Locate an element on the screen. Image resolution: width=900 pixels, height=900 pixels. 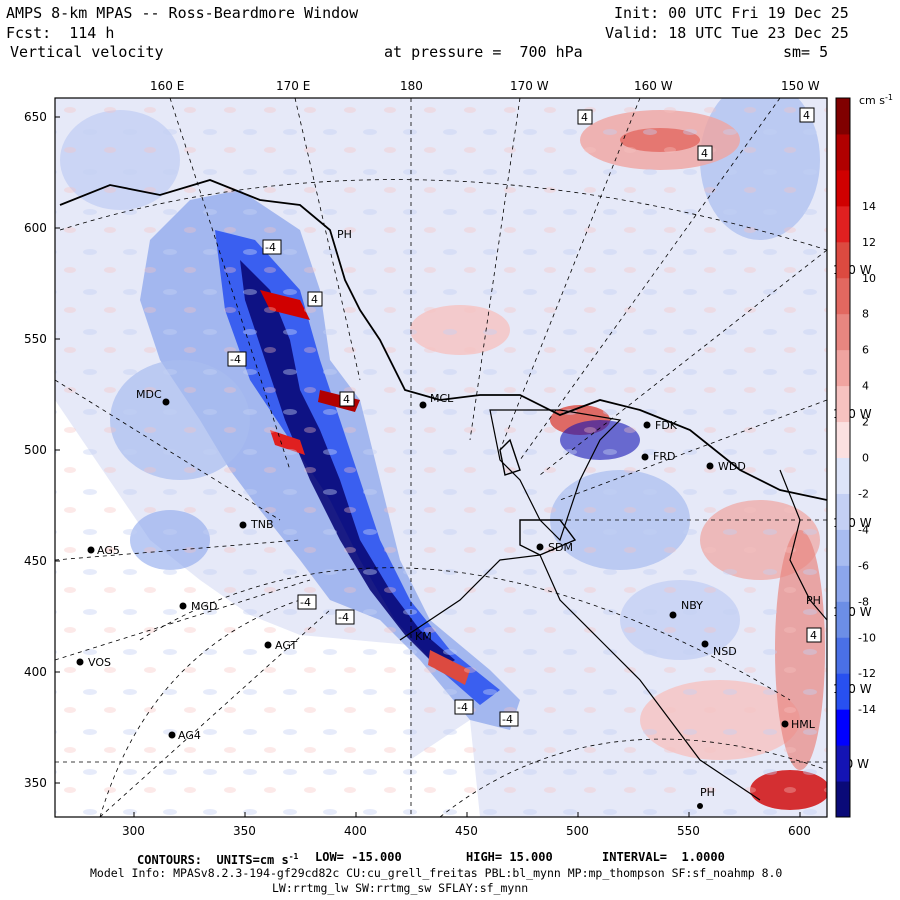
station-label: WDD is located at coordinates (732, 466).